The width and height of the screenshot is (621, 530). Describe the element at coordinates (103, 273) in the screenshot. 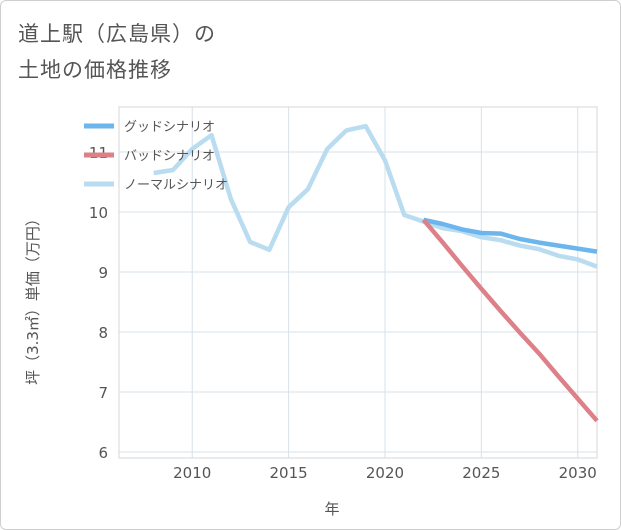

I see `y-tick-label: 9` at that location.